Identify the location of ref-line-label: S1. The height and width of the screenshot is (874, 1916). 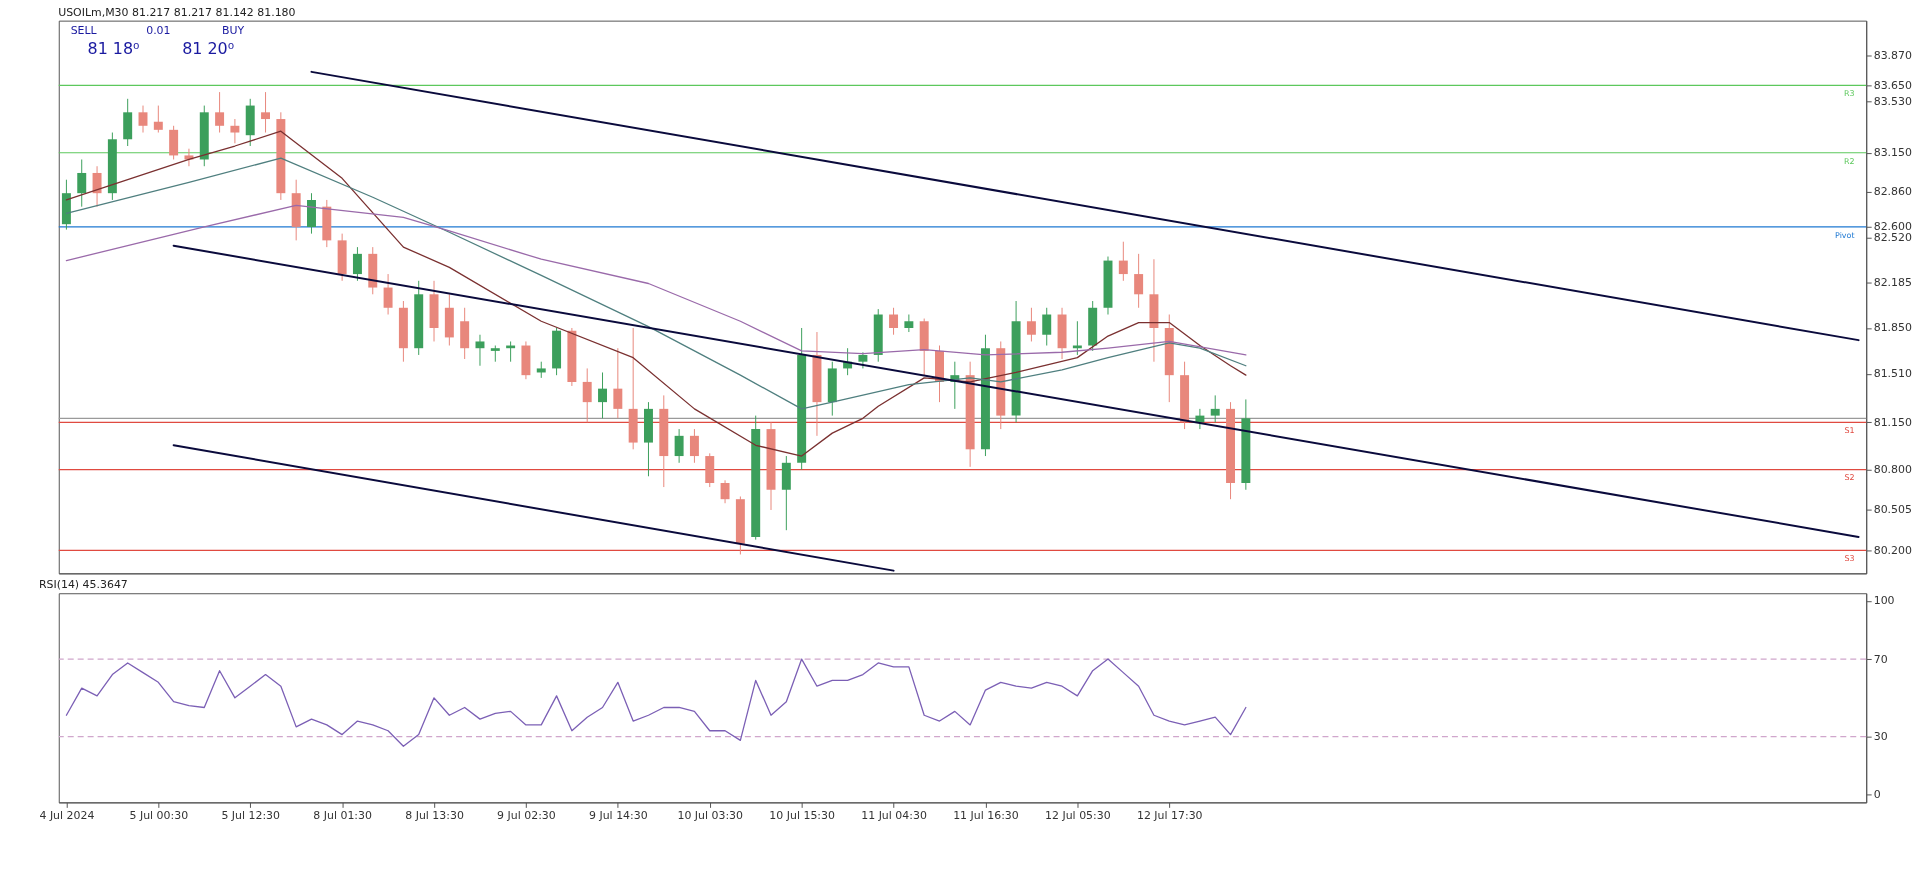
(1849, 431).